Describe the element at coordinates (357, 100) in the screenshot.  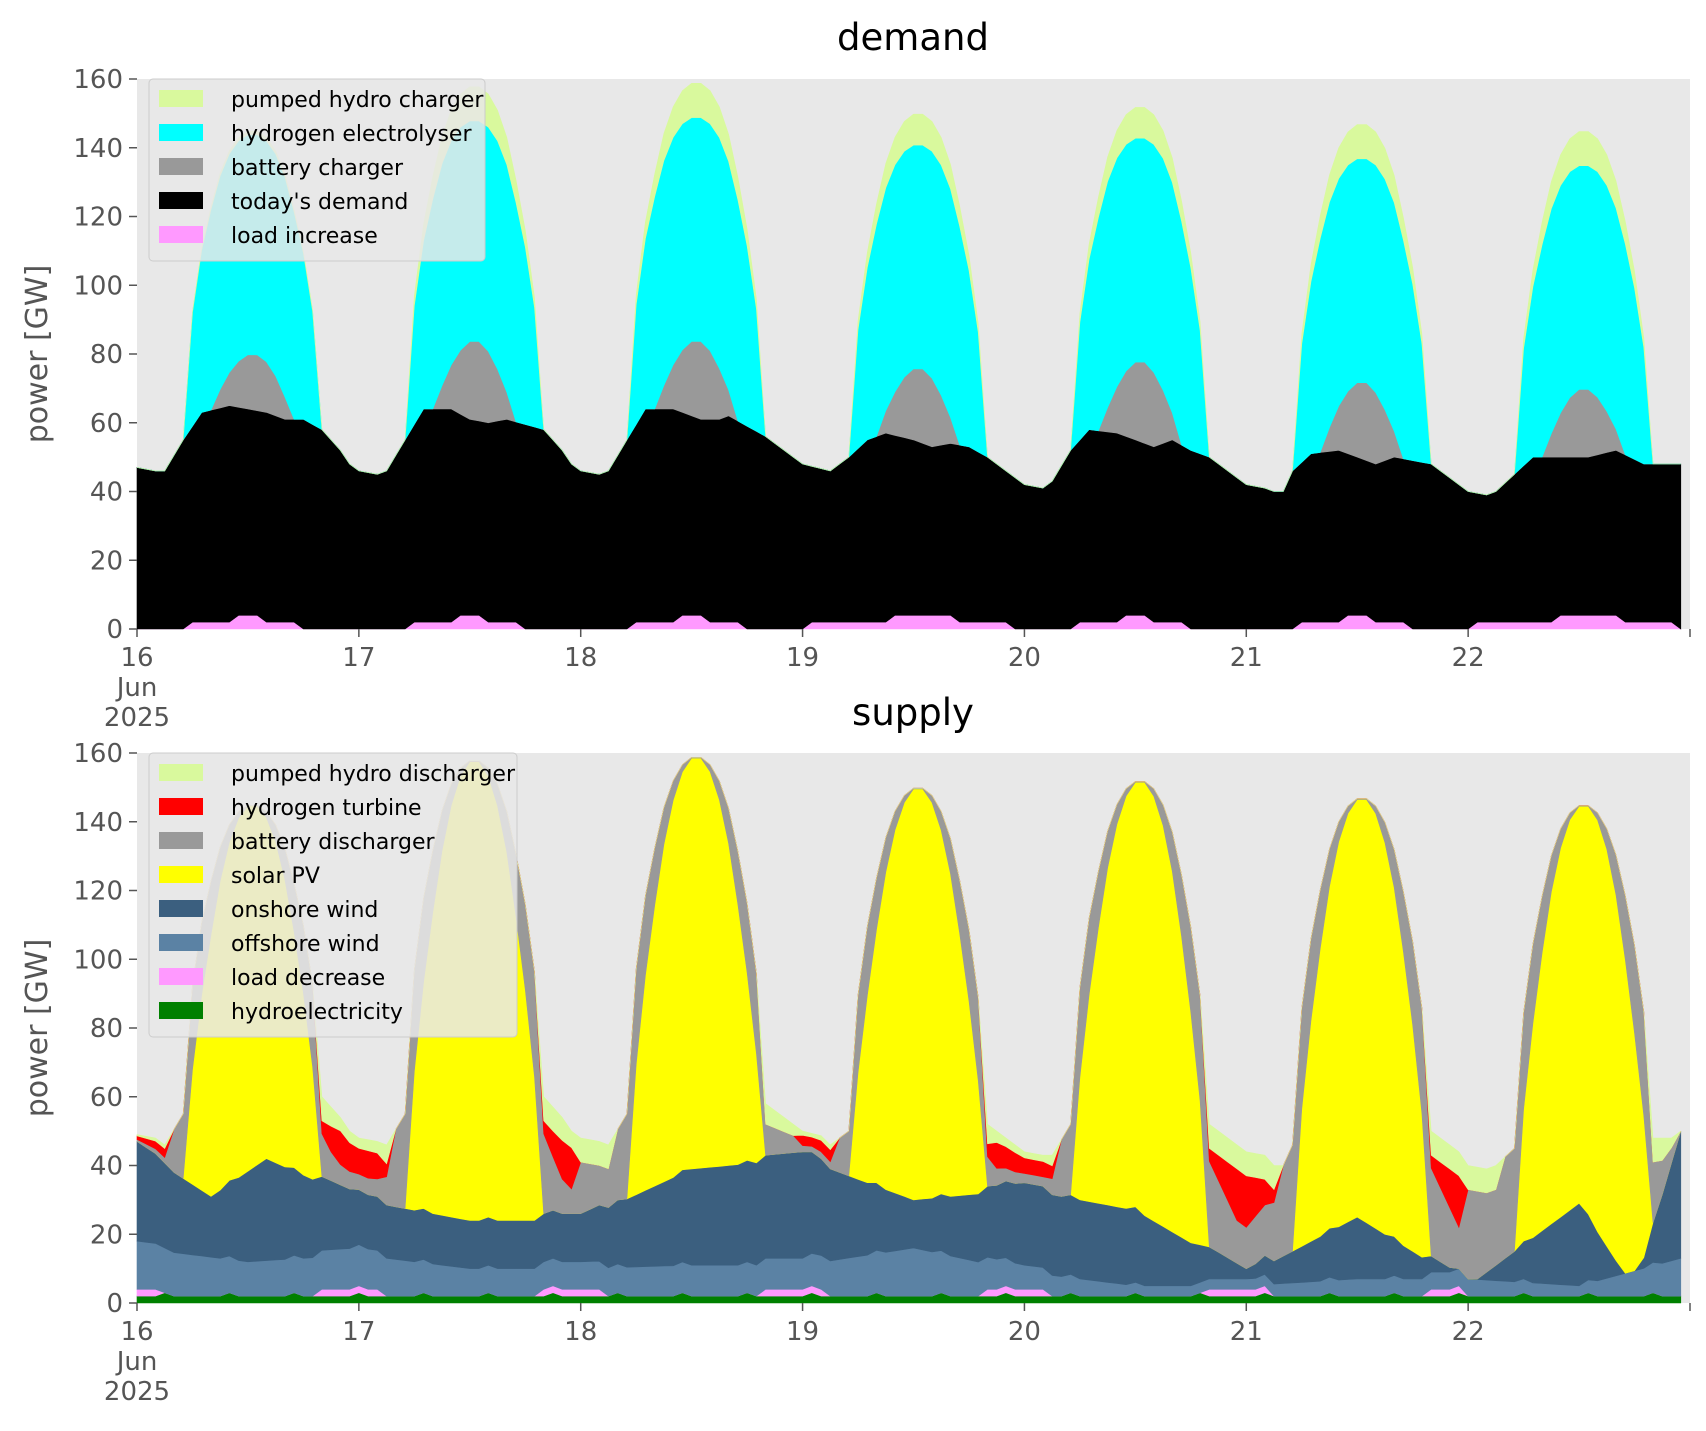
I see `pumped-hydro-charger-legend-label: pumped hydro charger` at that location.